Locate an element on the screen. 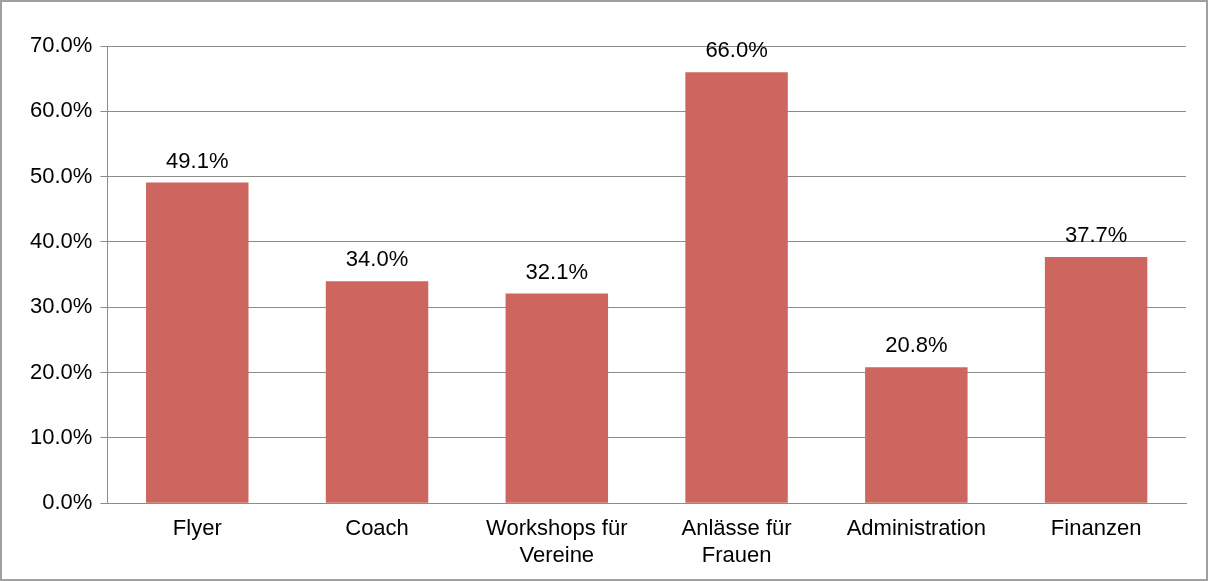  y-tick-label: 10.0% is located at coordinates (61, 436).